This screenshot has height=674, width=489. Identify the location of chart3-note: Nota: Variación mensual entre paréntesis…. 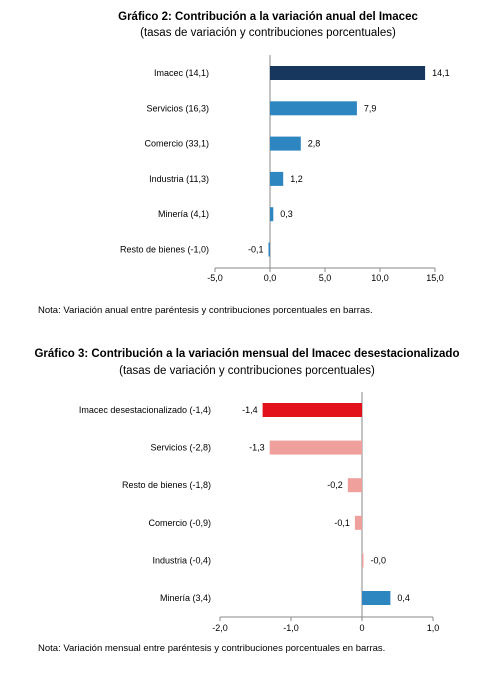
(211, 648).